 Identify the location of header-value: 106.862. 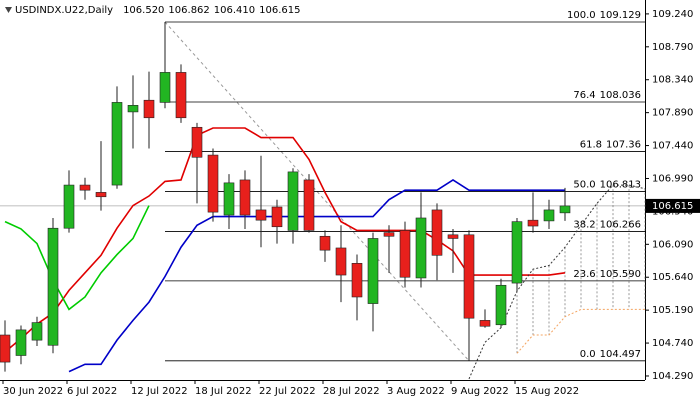
(188, 10).